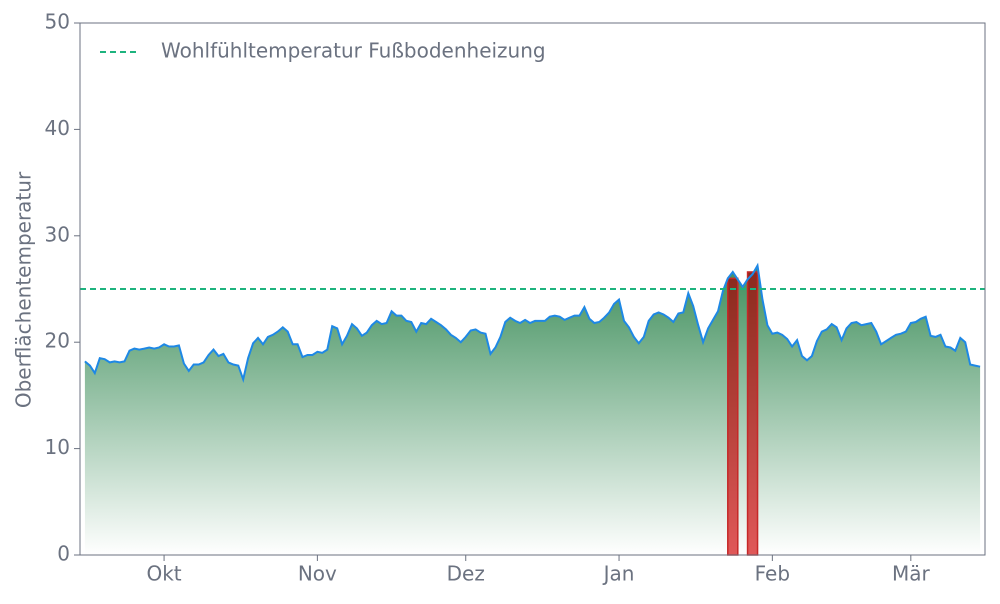  I want to click on y-tick-label: 30, so click(57, 234).